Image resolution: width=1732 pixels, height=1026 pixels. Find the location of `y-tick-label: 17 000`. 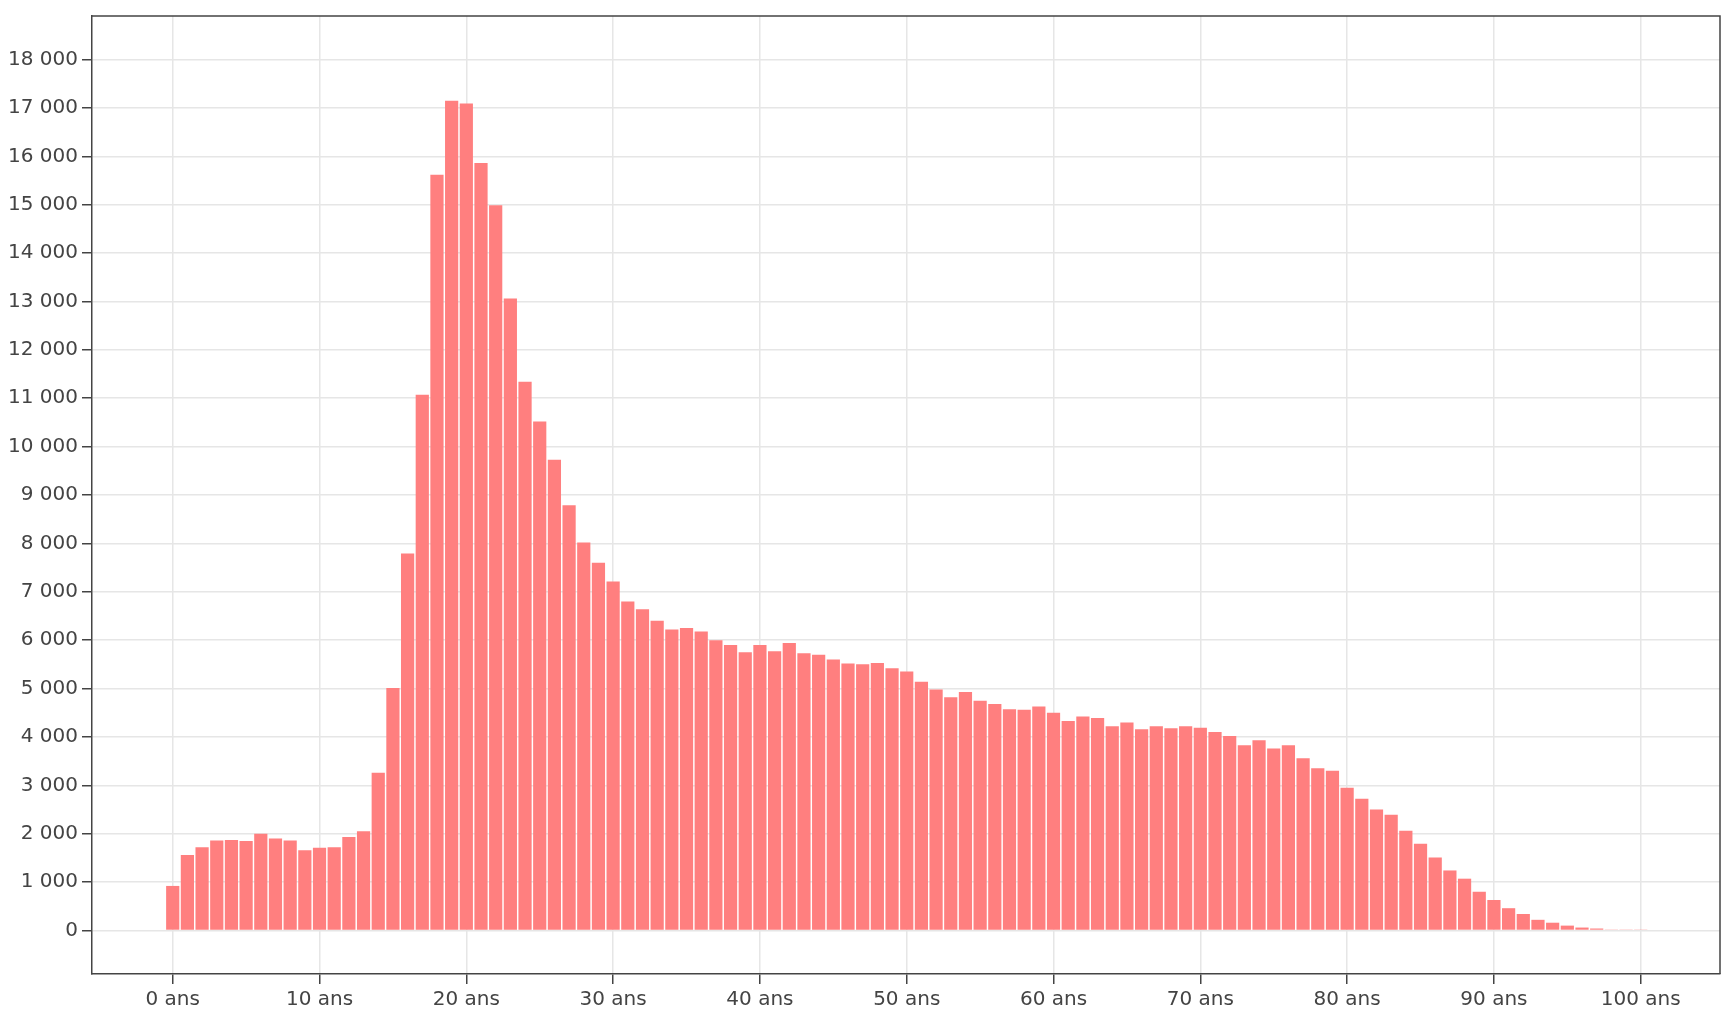

y-tick-label: 17 000 is located at coordinates (43, 106).